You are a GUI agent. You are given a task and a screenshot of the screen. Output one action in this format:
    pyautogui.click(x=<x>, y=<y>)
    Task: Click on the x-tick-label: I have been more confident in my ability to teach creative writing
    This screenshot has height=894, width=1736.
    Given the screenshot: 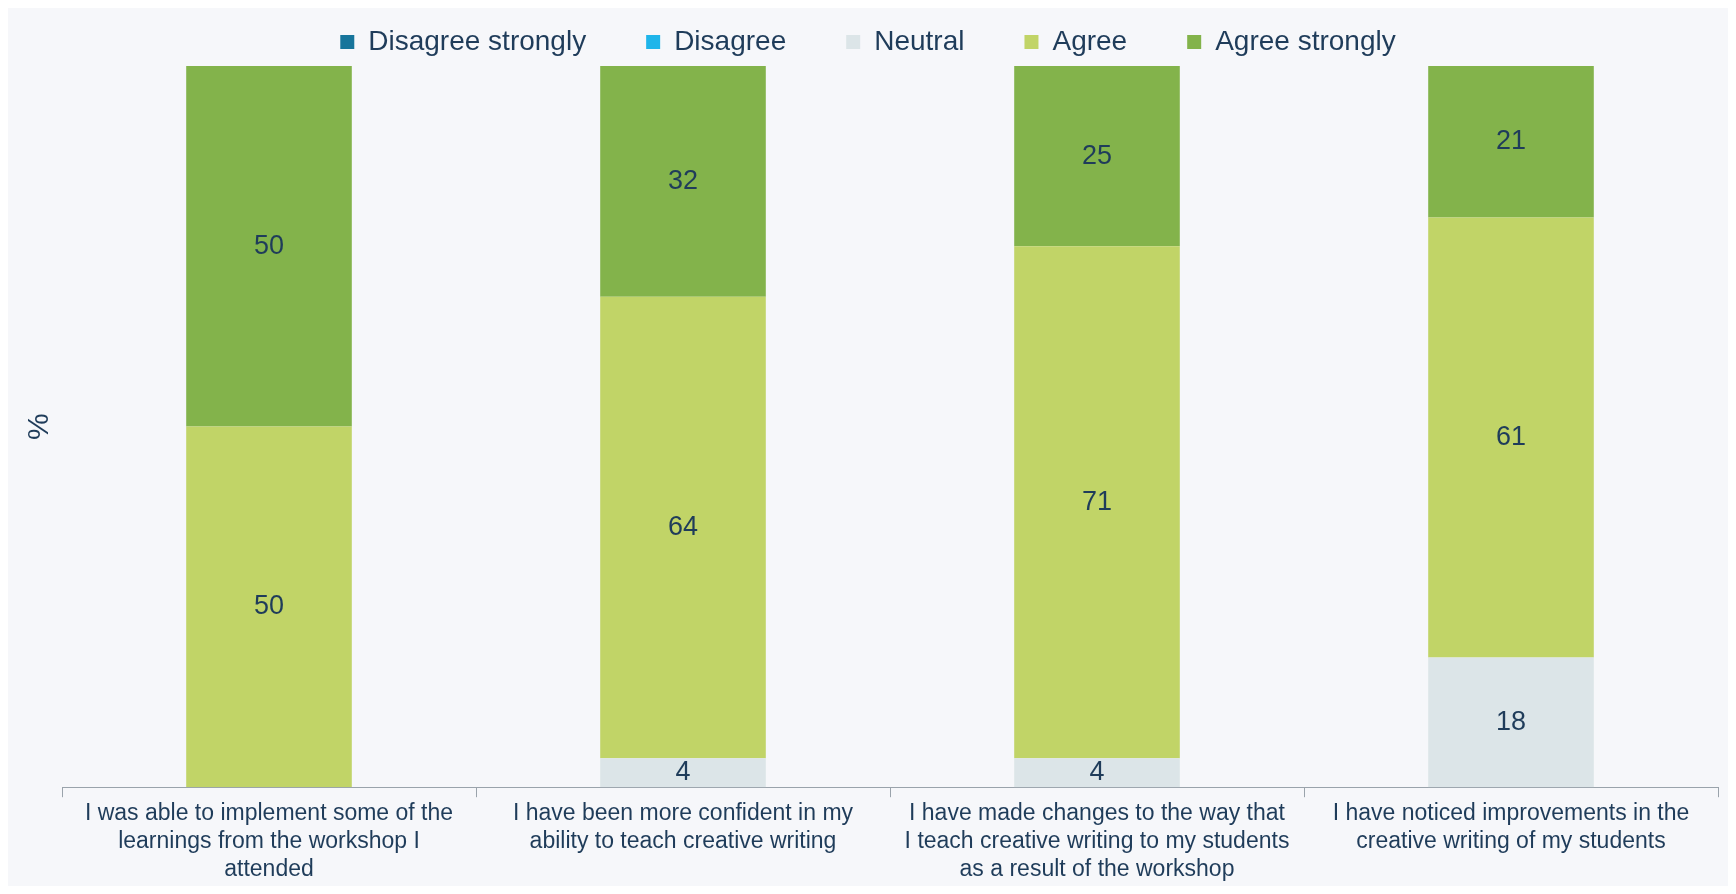 What is the action you would take?
    pyautogui.click(x=683, y=826)
    